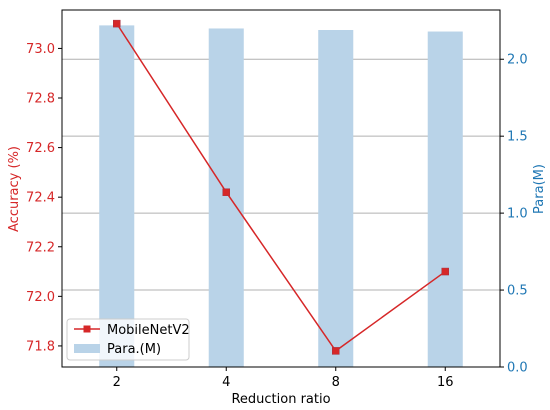  What do you see at coordinates (517, 60) in the screenshot?
I see `right-tick-label-4: 2.0` at bounding box center [517, 60].